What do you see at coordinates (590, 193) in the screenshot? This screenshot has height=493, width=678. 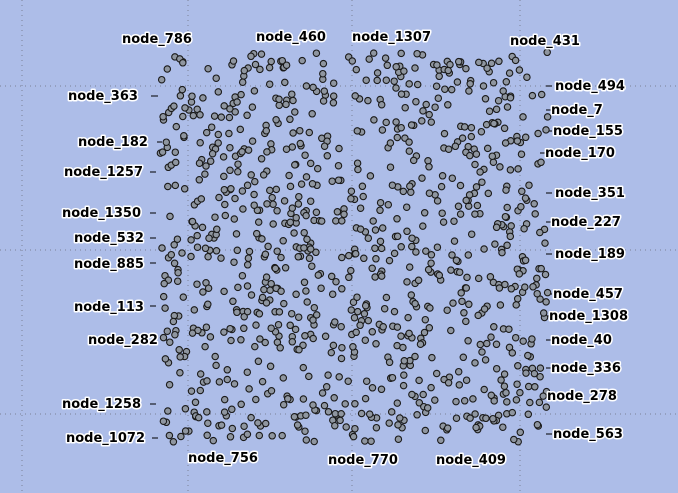 I see `label-right-4: node_351` at bounding box center [590, 193].